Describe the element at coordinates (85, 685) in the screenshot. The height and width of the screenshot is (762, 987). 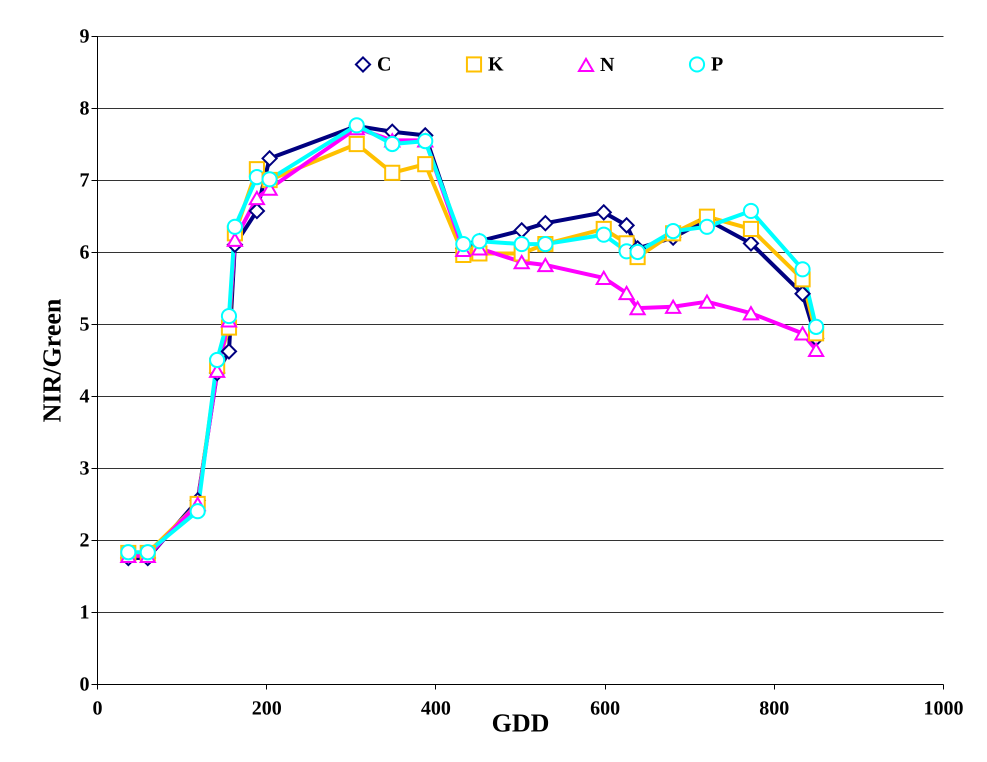
I see `y-tick-label: 0` at that location.